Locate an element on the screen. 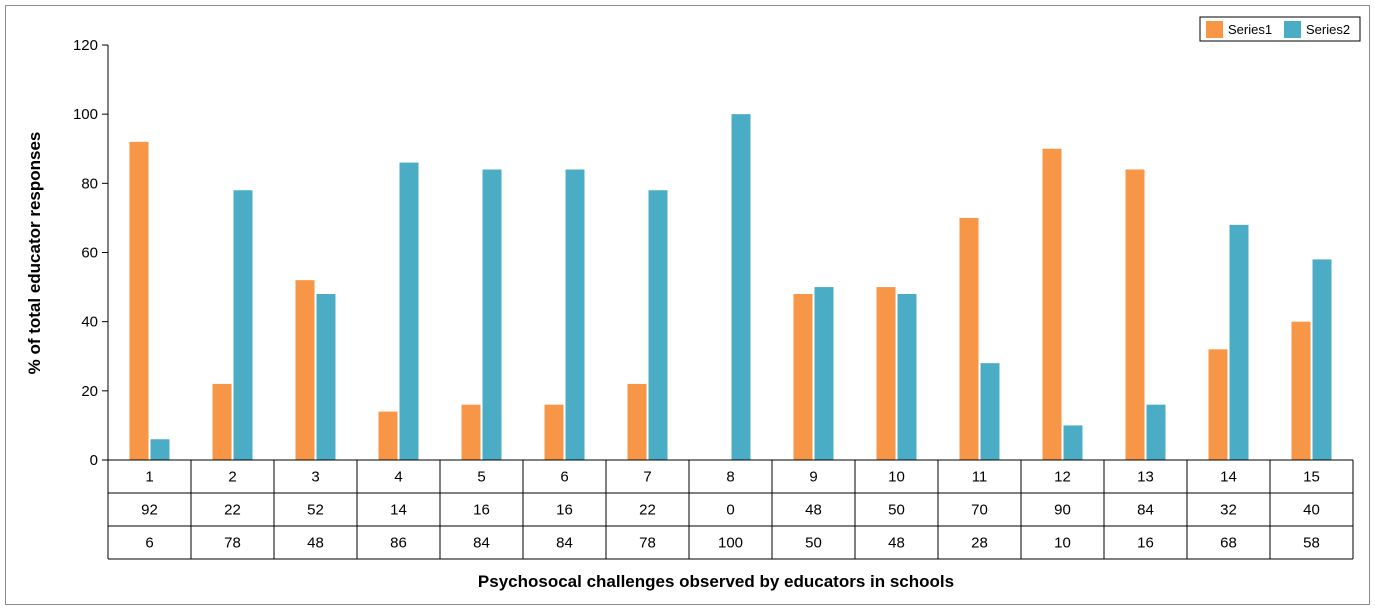  table-category-label: 4 is located at coordinates (398, 477).